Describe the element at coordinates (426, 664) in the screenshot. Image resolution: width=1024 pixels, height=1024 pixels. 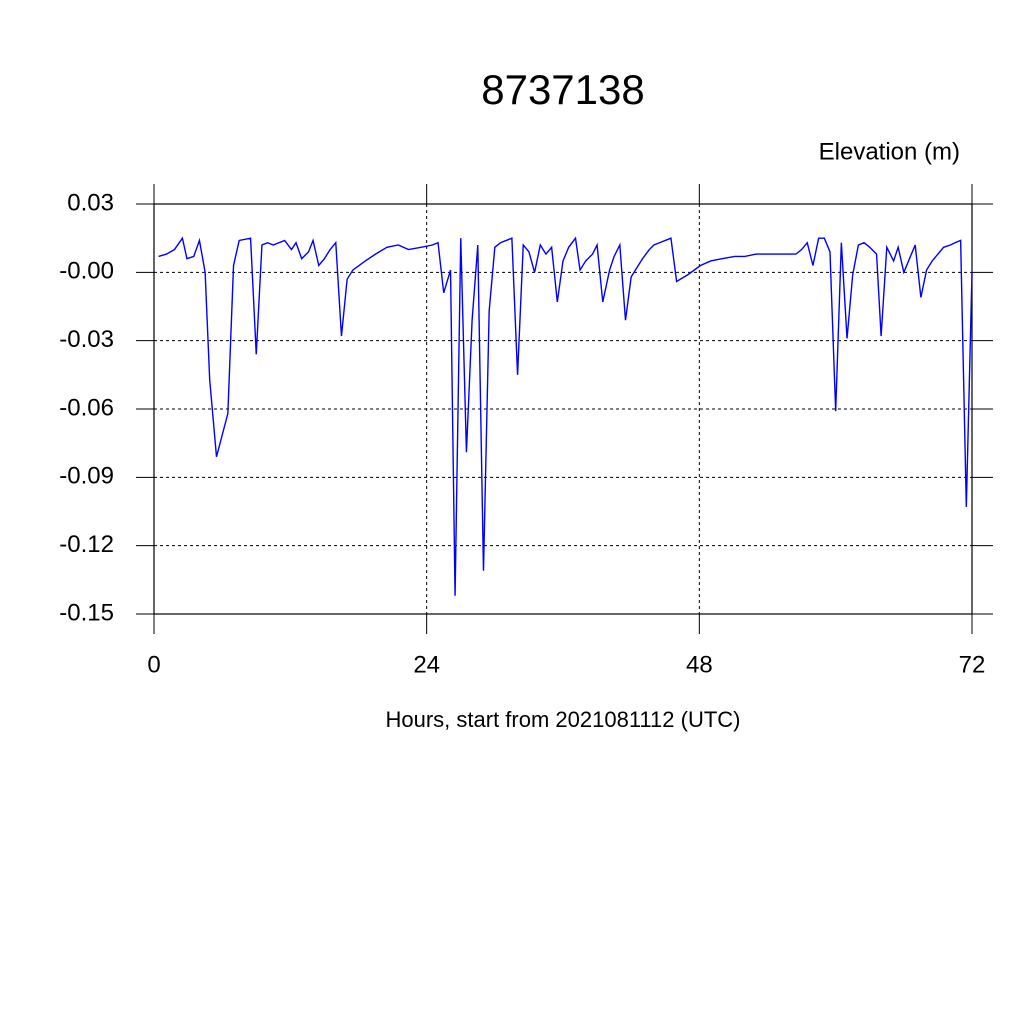
I see `x-tick-label: 24` at that location.